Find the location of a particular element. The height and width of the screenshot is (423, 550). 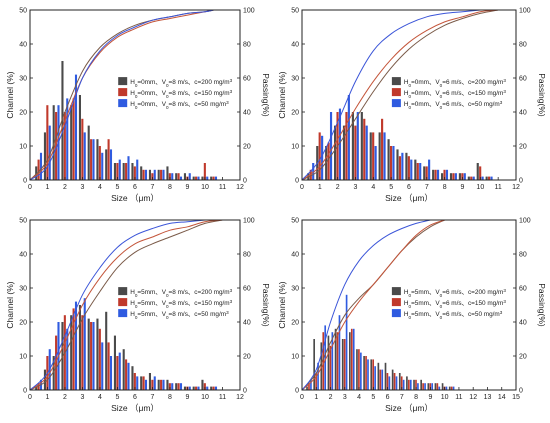

y-tick-label: 0 is located at coordinates (297, 181).